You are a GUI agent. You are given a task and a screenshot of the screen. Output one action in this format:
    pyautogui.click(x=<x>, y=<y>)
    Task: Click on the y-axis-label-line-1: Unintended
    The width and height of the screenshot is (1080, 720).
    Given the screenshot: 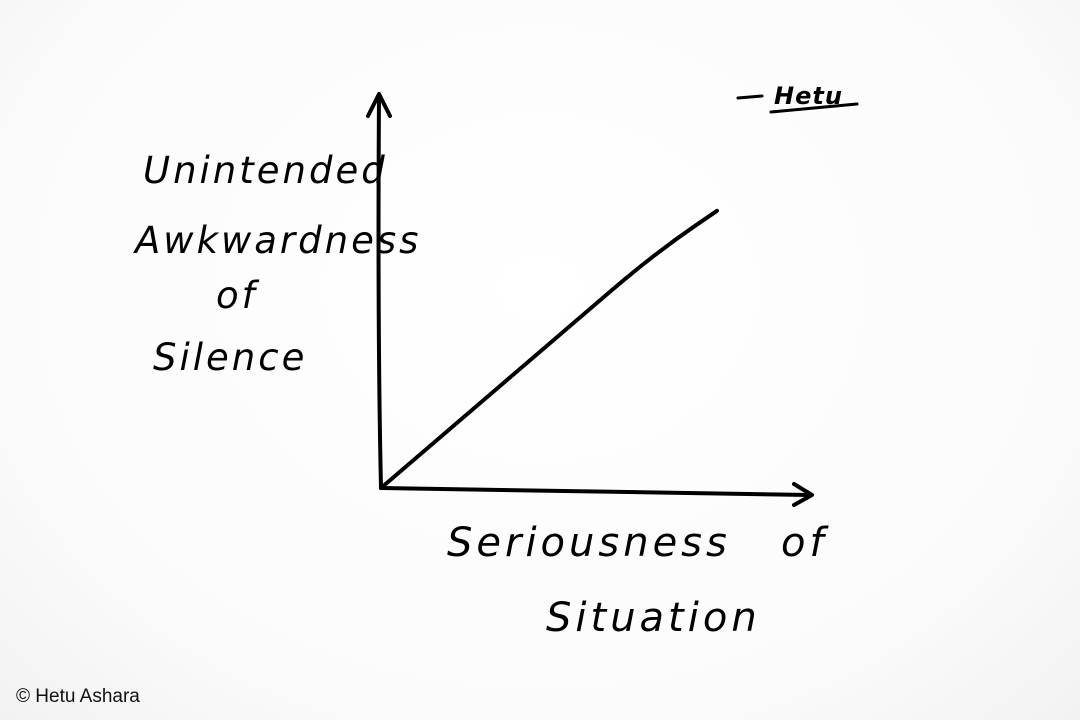 What is the action you would take?
    pyautogui.click(x=265, y=170)
    